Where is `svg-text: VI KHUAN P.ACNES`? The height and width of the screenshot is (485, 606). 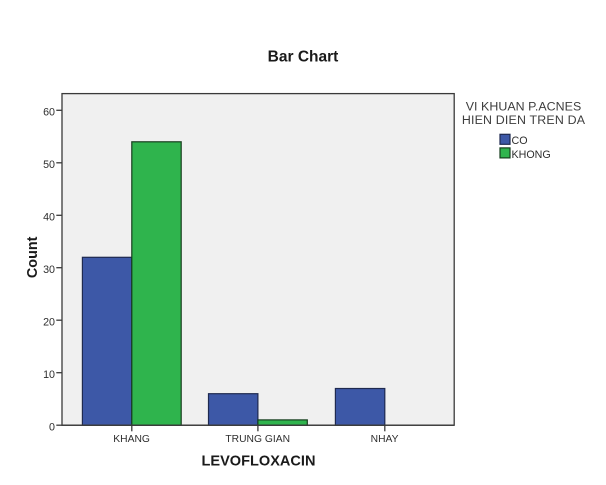
svg-text: VI KHUAN P.ACNES is located at coordinates (524, 107).